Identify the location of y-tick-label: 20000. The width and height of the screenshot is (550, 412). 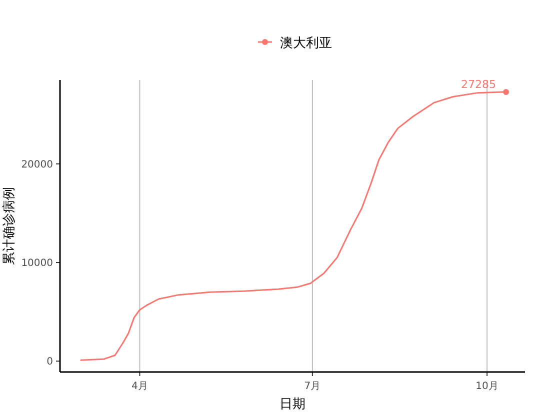
(37, 164).